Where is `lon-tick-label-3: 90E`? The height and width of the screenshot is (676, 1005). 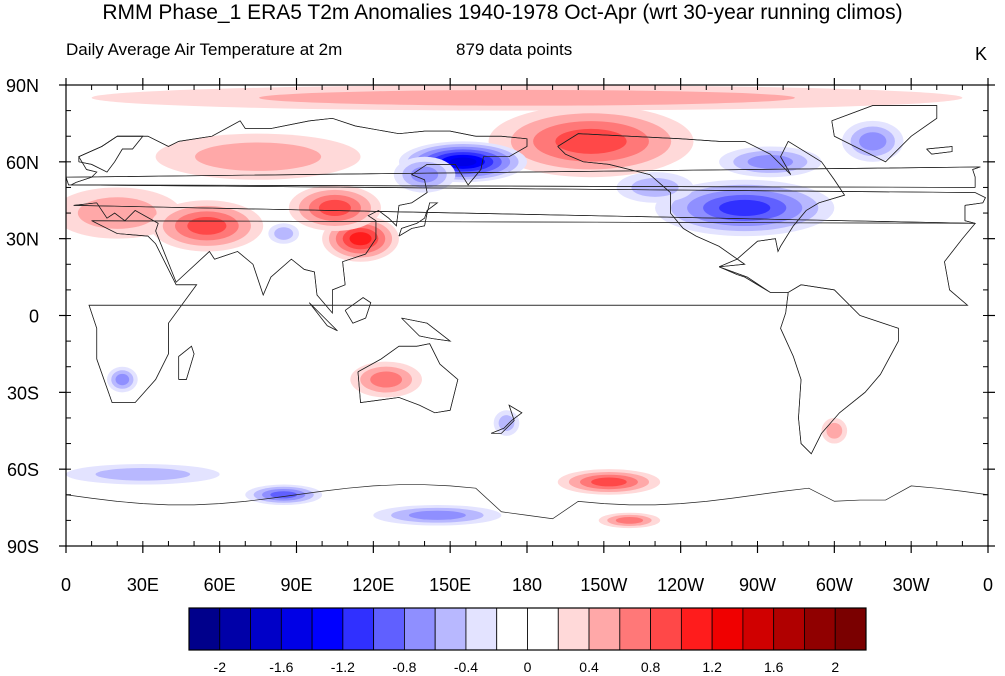 lon-tick-label-3: 90E is located at coordinates (296, 585).